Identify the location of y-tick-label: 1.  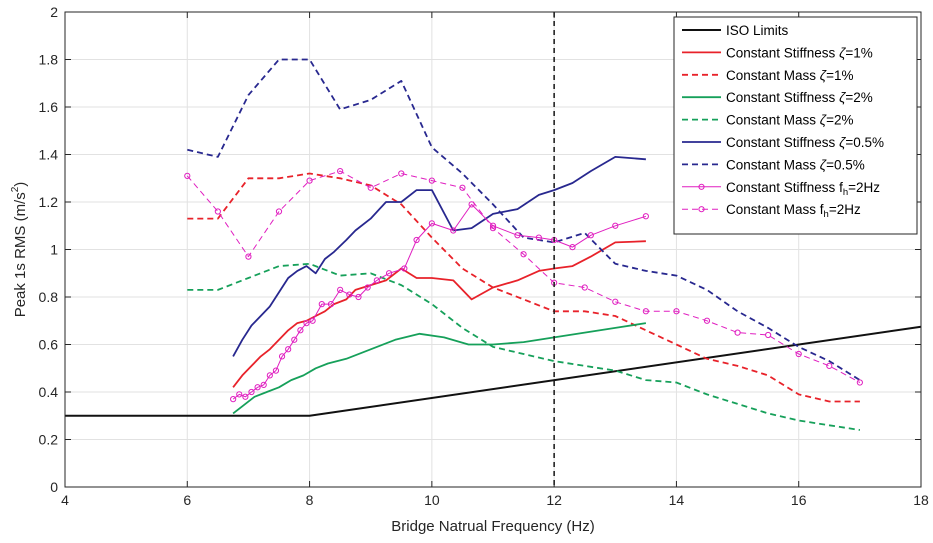
(54, 250).